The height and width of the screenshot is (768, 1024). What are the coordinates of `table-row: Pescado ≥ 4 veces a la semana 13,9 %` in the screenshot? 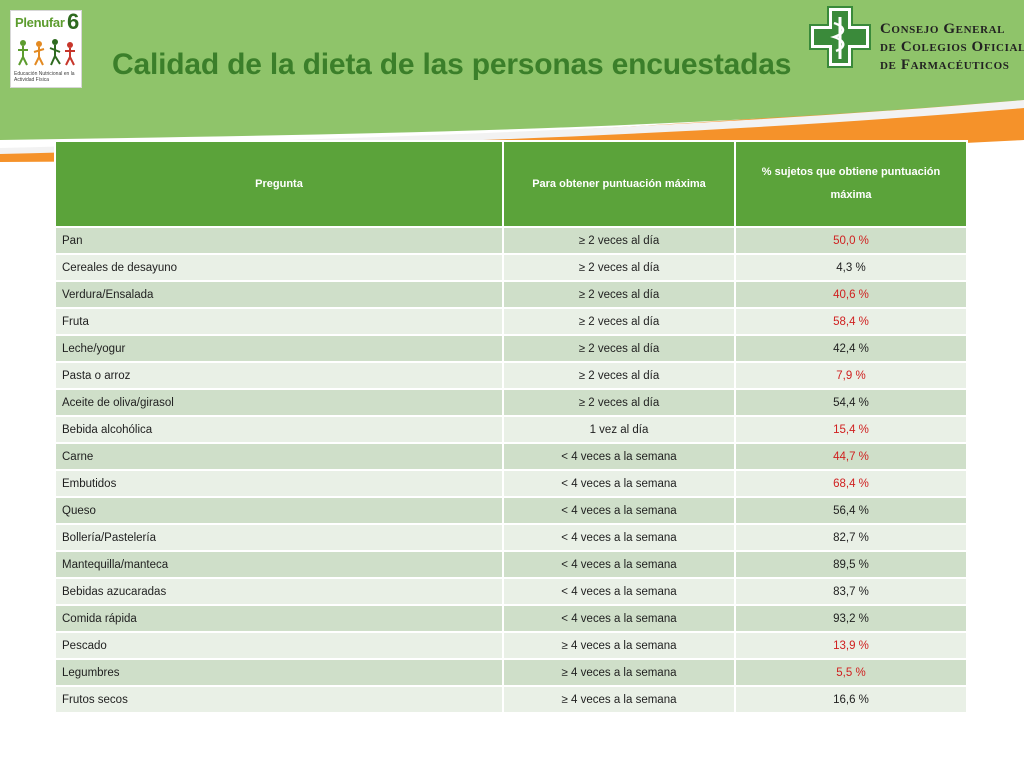 It's located at (511, 645).